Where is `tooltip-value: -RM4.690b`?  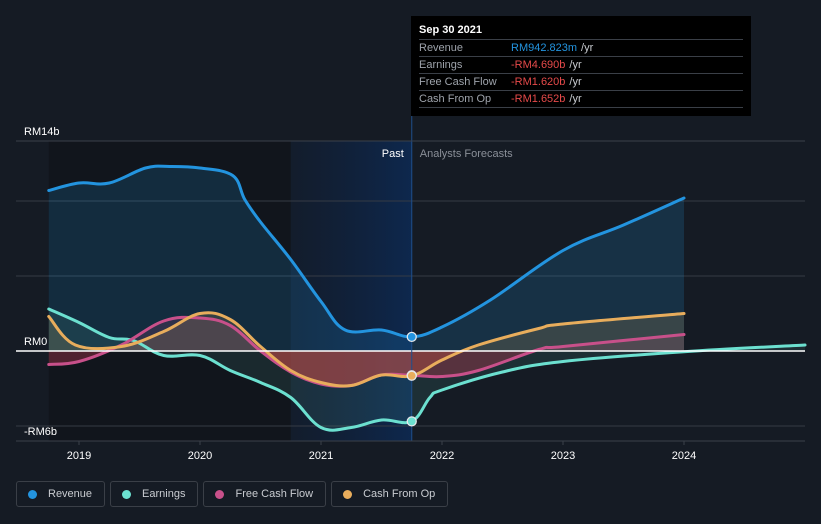
tooltip-value: -RM4.690b is located at coordinates (538, 65).